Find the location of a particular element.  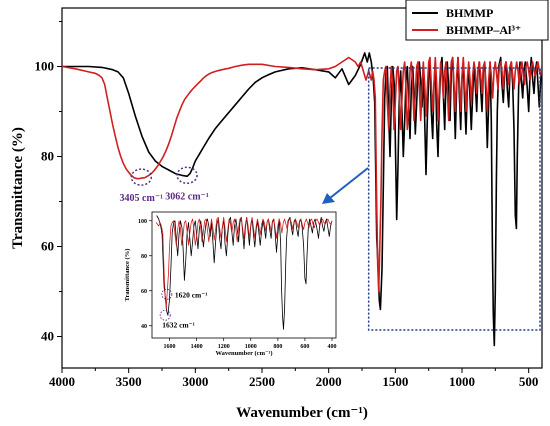

x-tick-label: 2500 is located at coordinates (262, 381).